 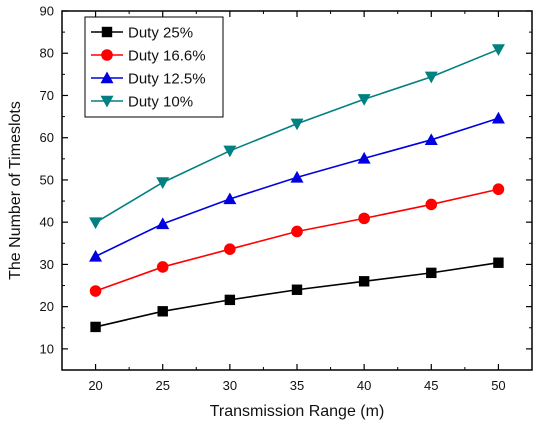 What do you see at coordinates (167, 56) in the screenshot?
I see `legend-label: Duty 16.6%` at bounding box center [167, 56].